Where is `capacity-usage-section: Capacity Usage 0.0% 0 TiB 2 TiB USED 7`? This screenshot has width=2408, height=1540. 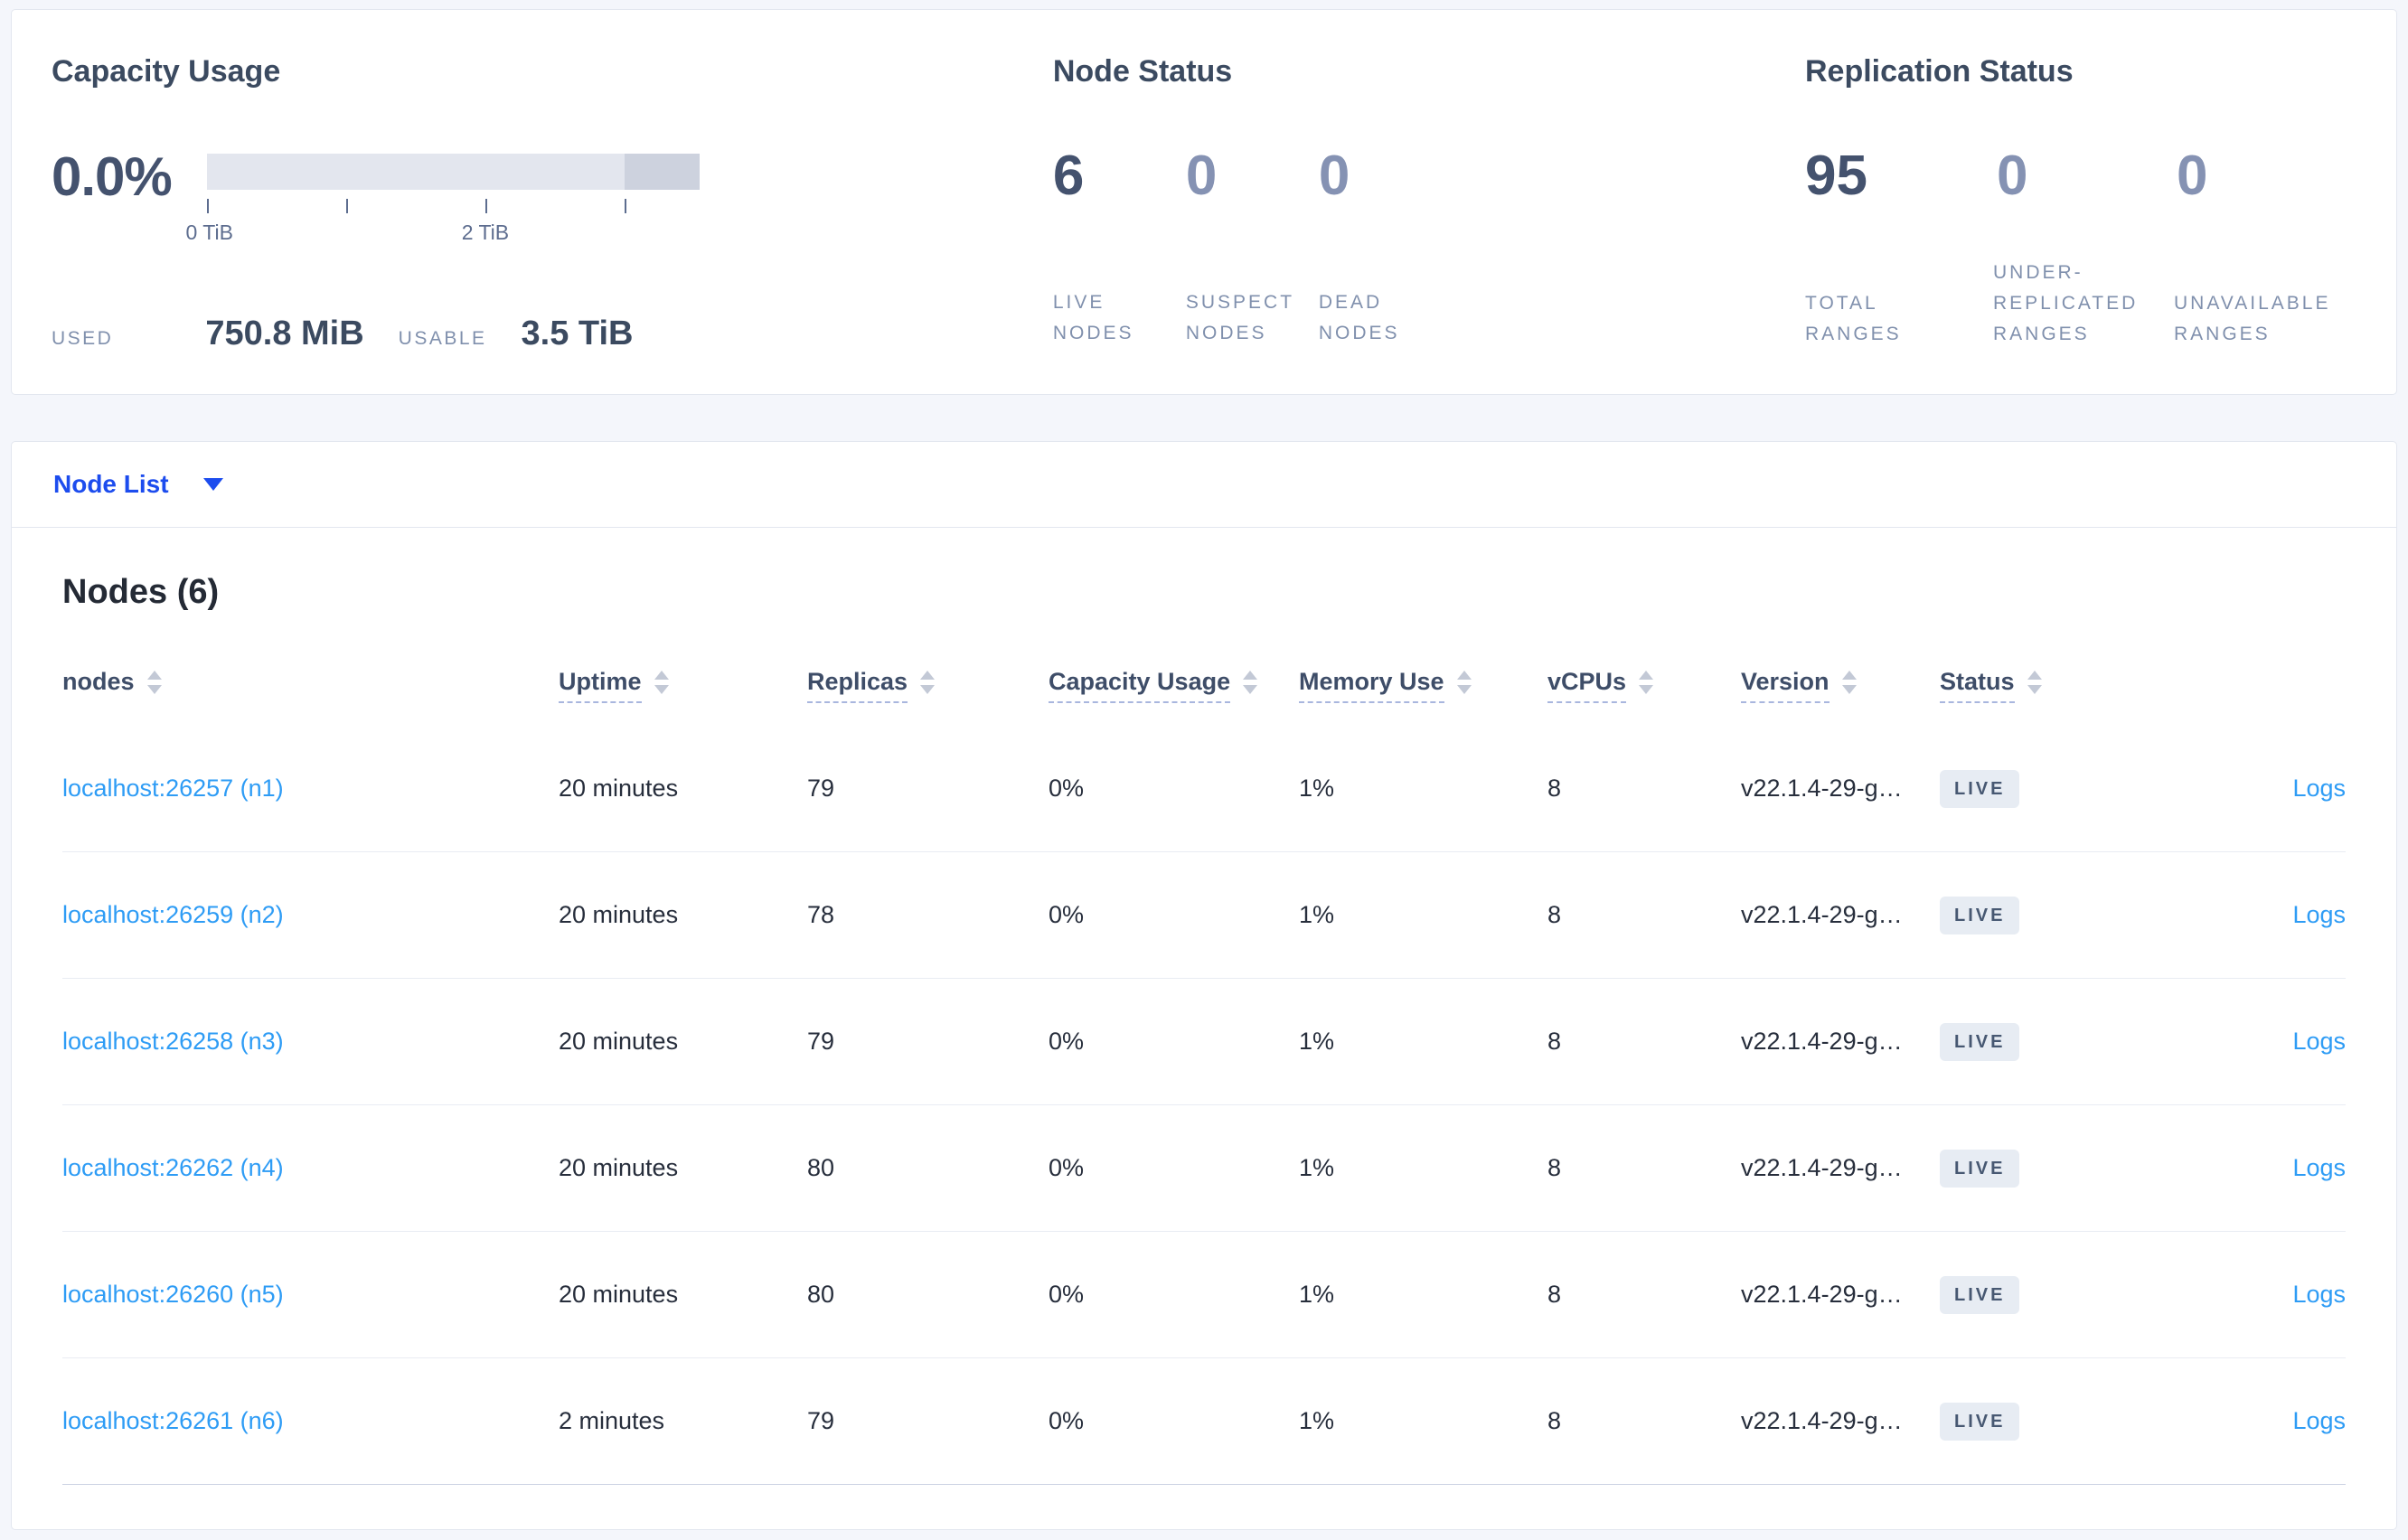 capacity-usage-section: Capacity Usage 0.0% 0 TiB 2 TiB USED 7 is located at coordinates (552, 202).